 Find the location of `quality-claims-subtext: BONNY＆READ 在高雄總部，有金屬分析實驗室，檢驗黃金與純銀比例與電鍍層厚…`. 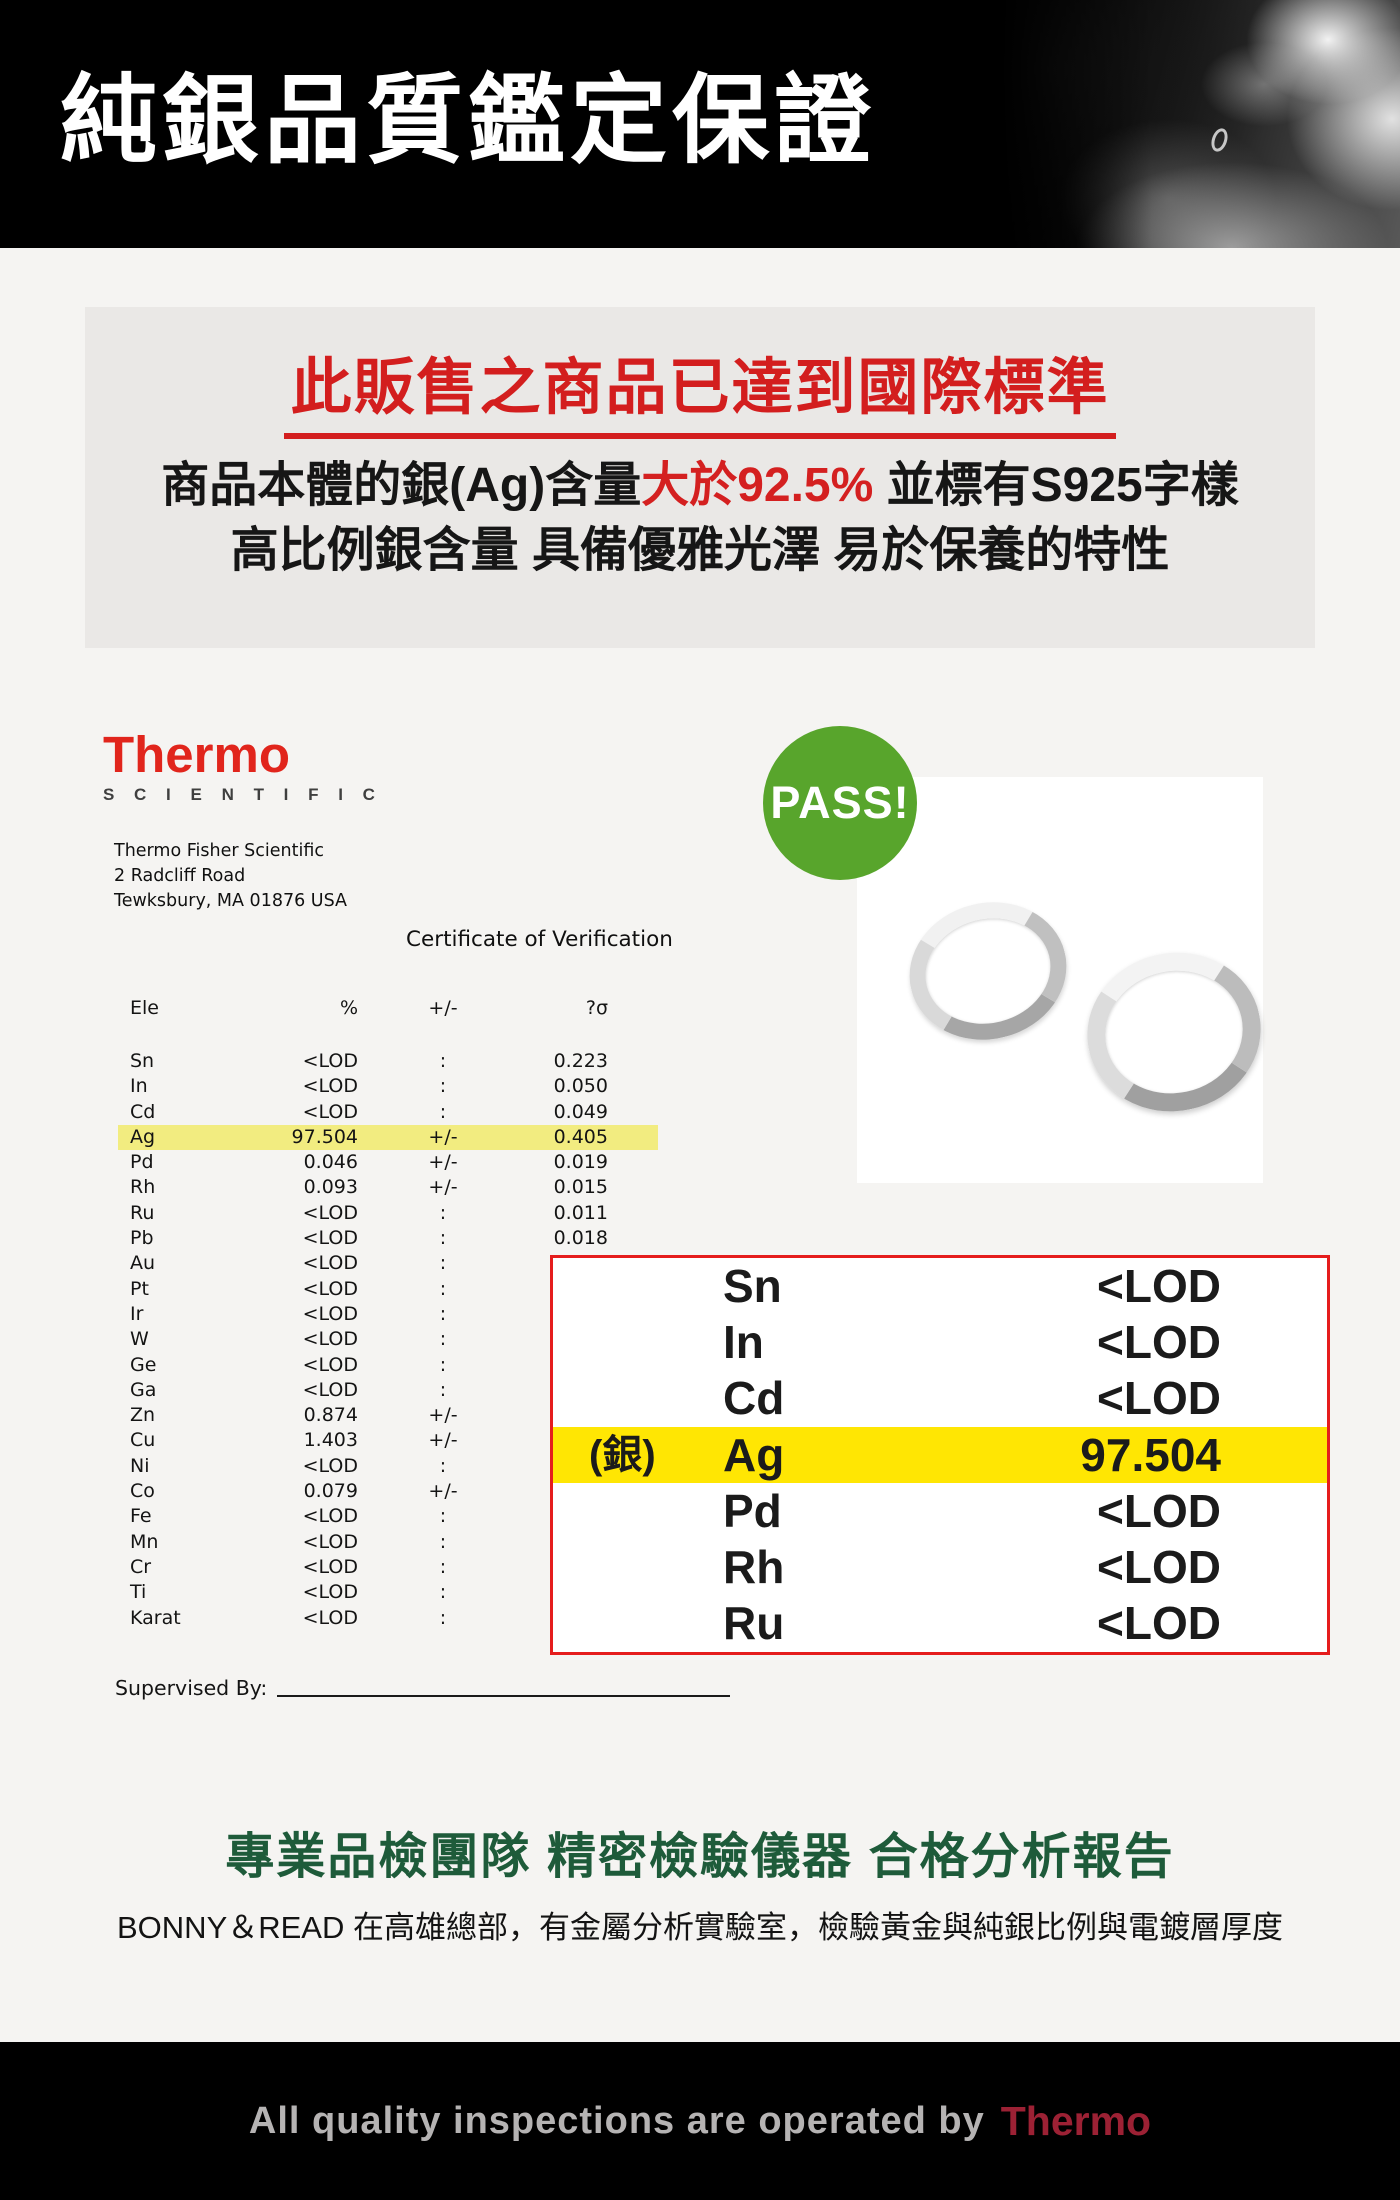

quality-claims-subtext: BONNY＆READ 在高雄總部，有金屬分析實驗室，檢驗黃金與純銀比例與電鍍層厚… is located at coordinates (700, 1927).